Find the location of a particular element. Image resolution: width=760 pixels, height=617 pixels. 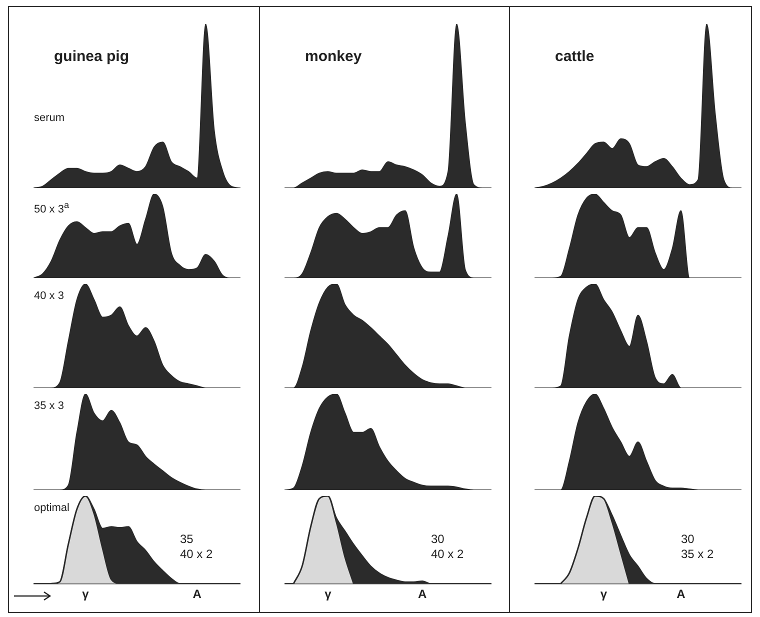

text: serum is located at coordinates (49, 118).